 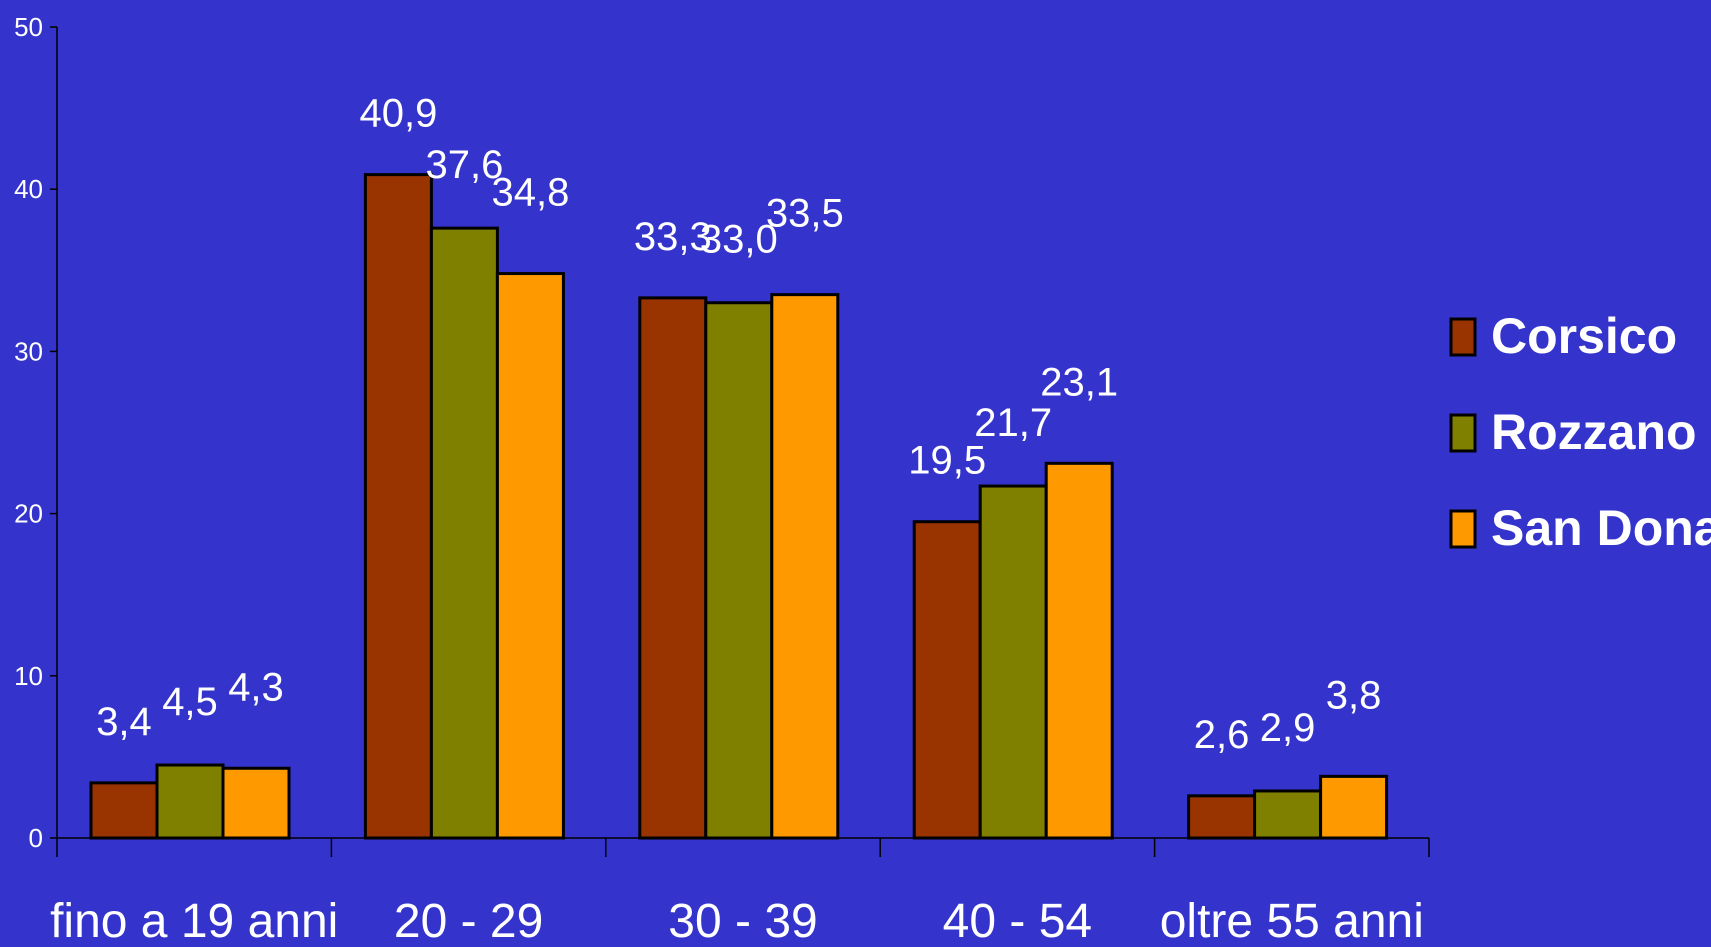 I want to click on y-tick-label: 10, so click(x=28, y=676).